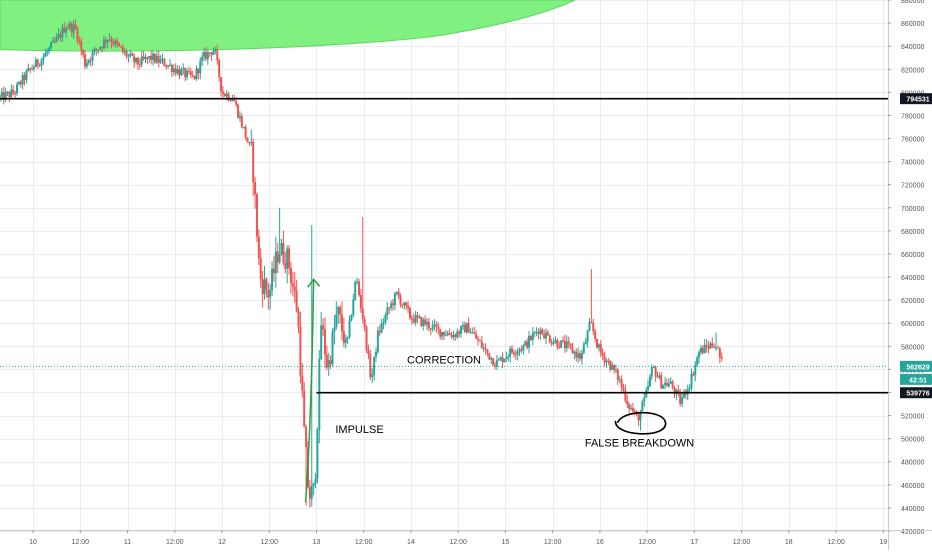  I want to click on annotation-label: FALSE BREAKDOWN, so click(639, 444).